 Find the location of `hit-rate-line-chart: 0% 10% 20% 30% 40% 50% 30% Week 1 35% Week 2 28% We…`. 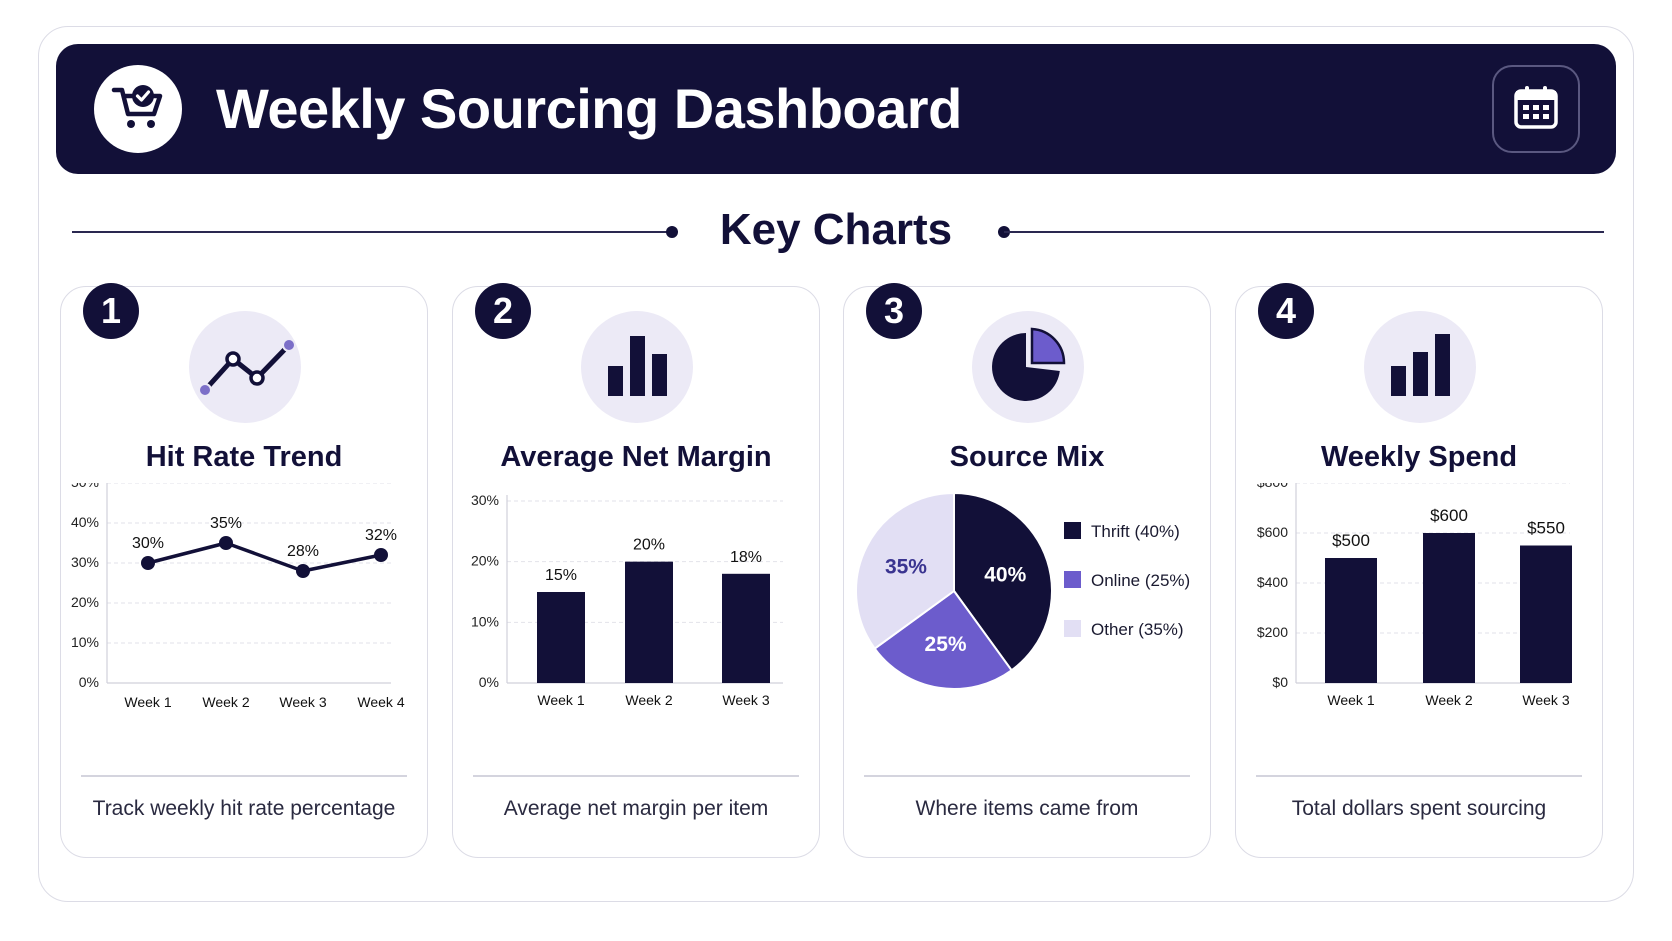

hit-rate-line-chart: 0% 10% 20% 30% 40% 50% 30% Week 1 35% Week 2 28% We… is located at coordinates (238, 596).